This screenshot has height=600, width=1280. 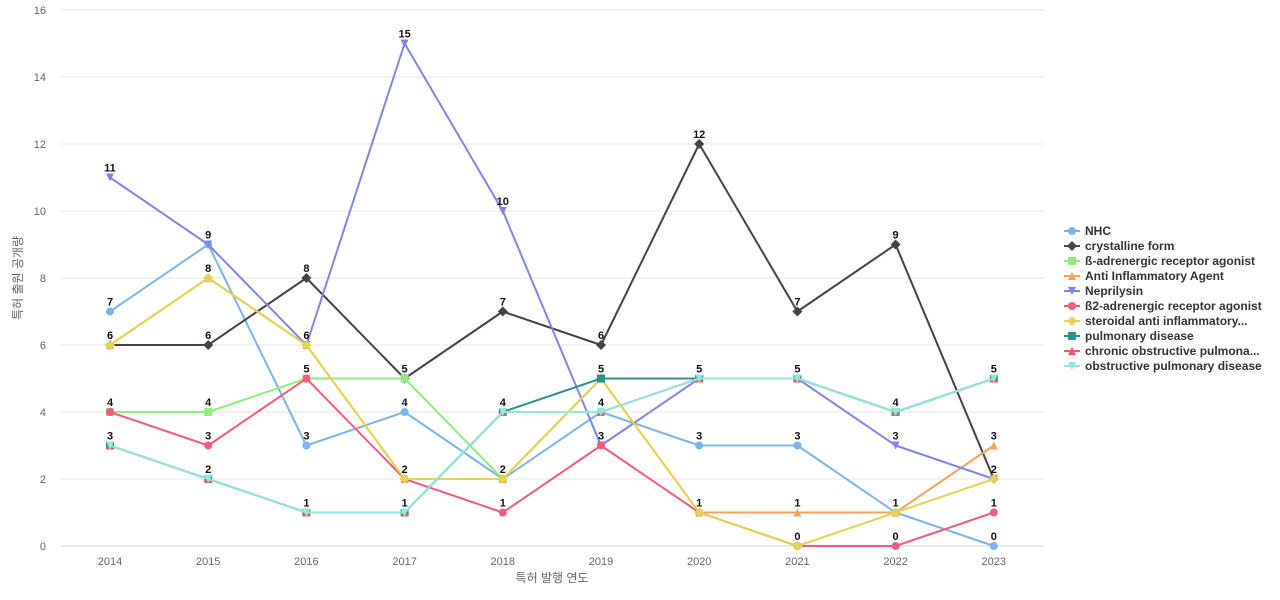 What do you see at coordinates (503, 202) in the screenshot?
I see `data-label: 10` at bounding box center [503, 202].